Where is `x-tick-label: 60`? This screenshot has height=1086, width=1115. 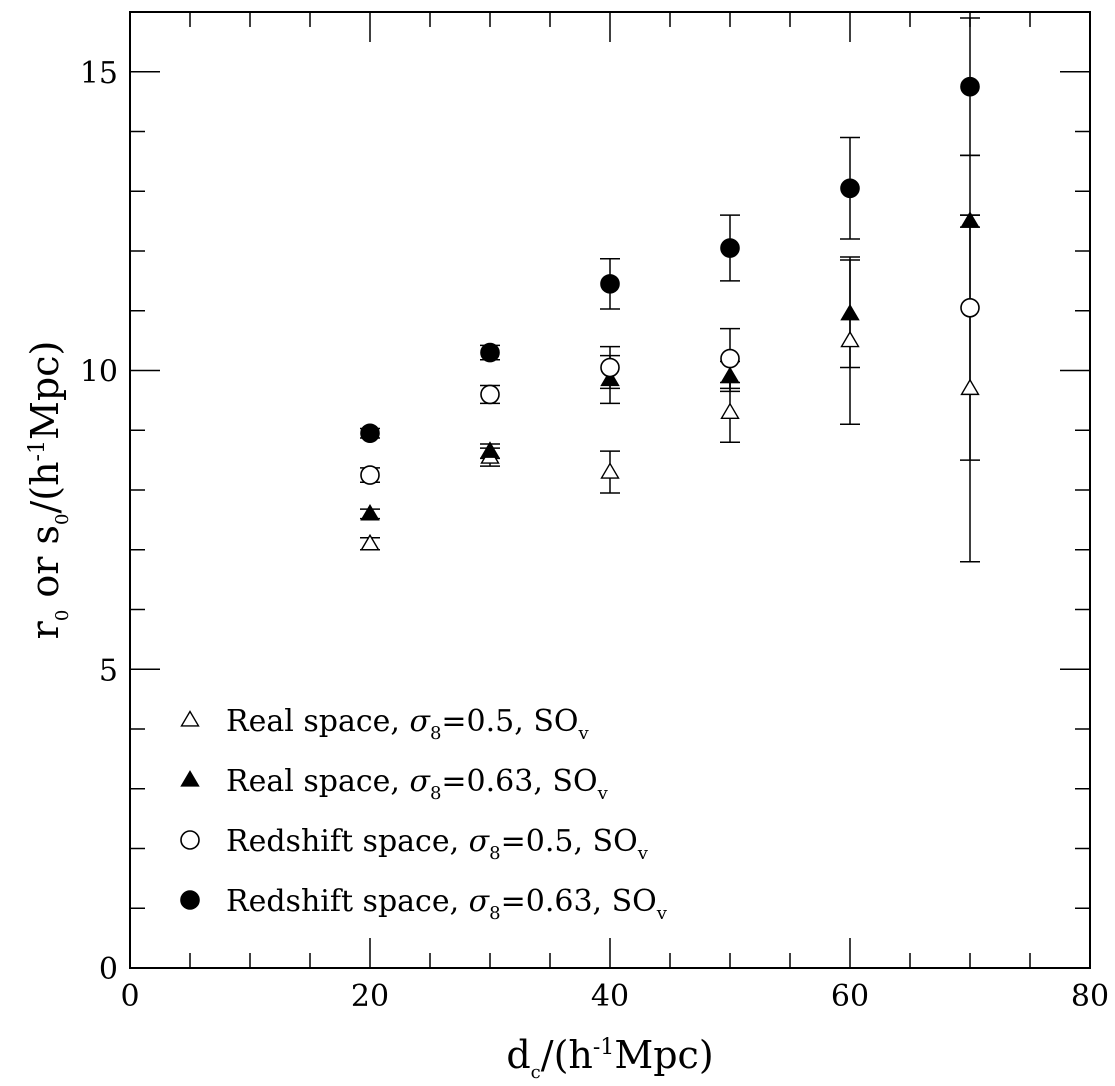
x-tick-label: 60 is located at coordinates (850, 996).